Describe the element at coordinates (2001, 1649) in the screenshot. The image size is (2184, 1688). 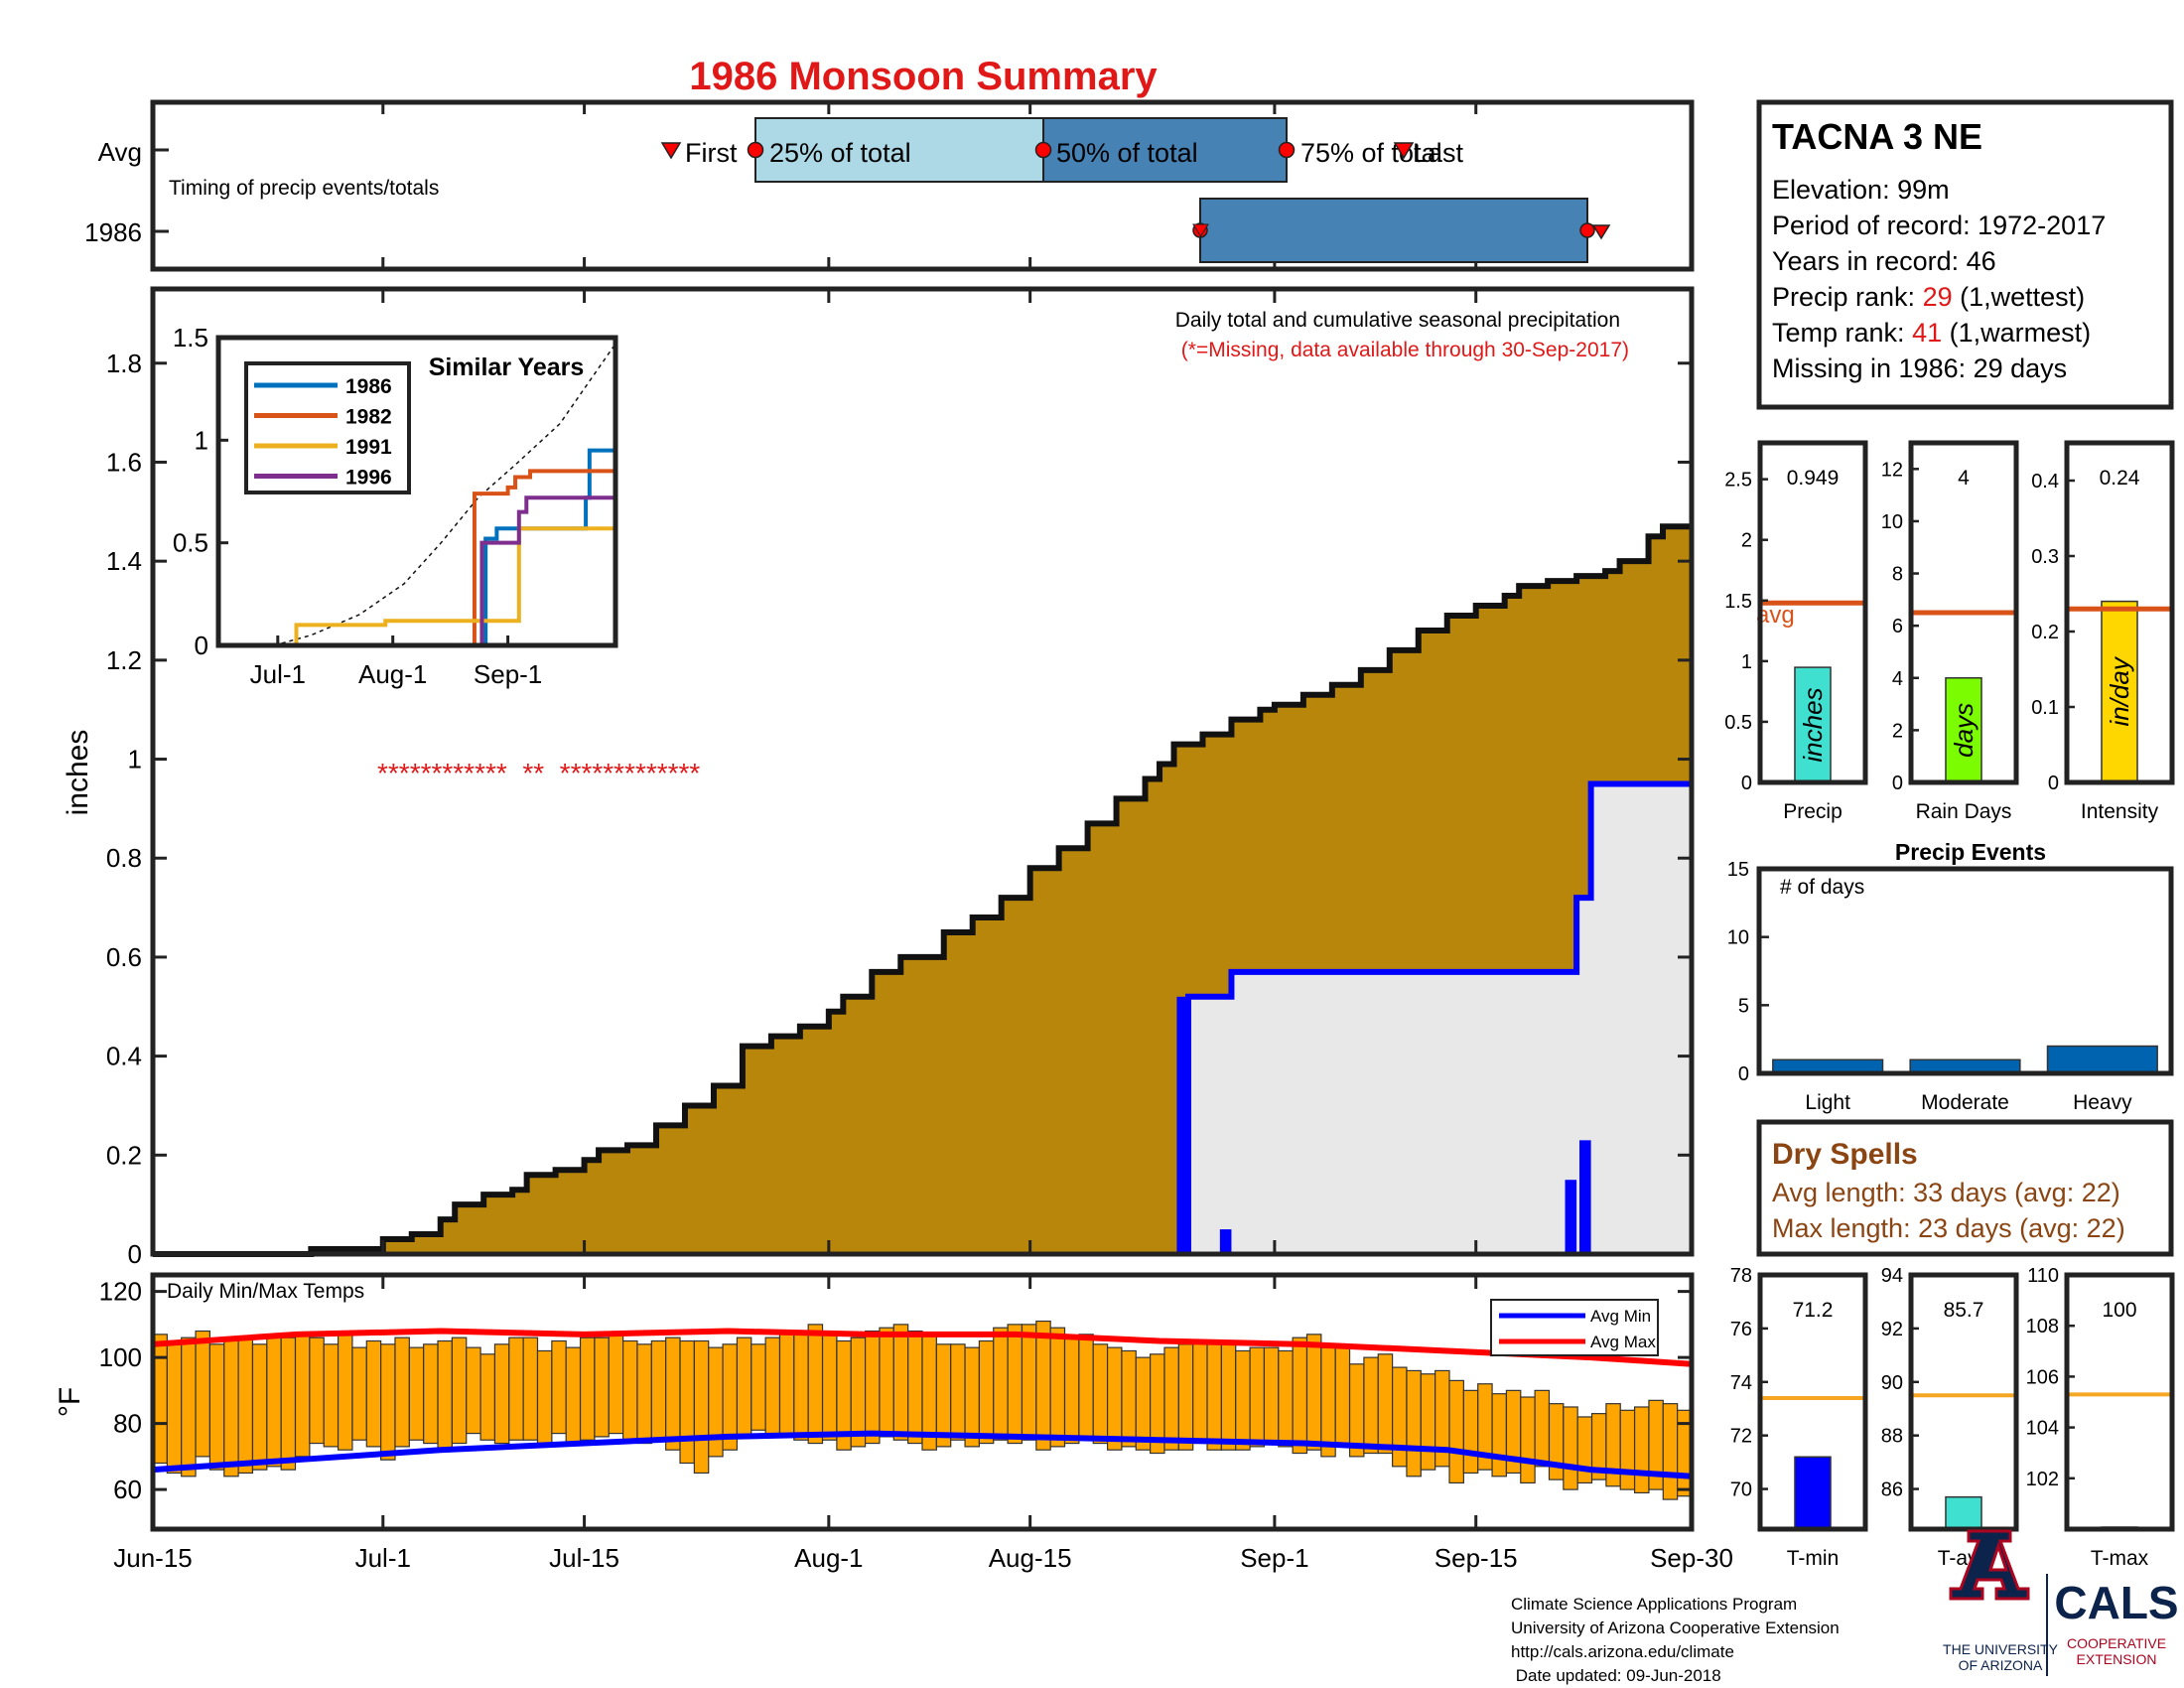
I see `ua-wordmark-1: THE UNIVERSITY` at that location.